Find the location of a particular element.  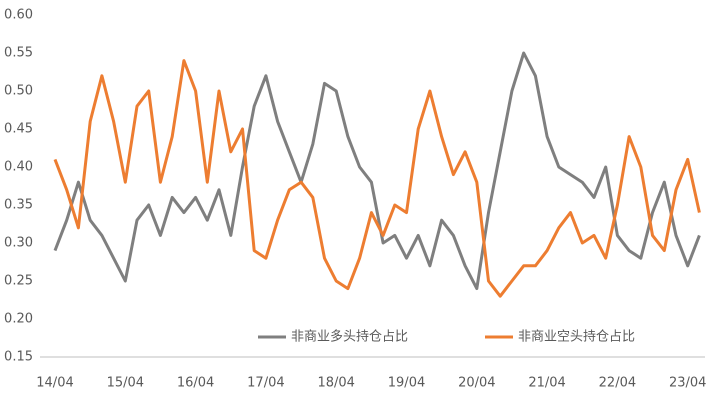

y-tick-label: 0.55 is located at coordinates (18, 53).